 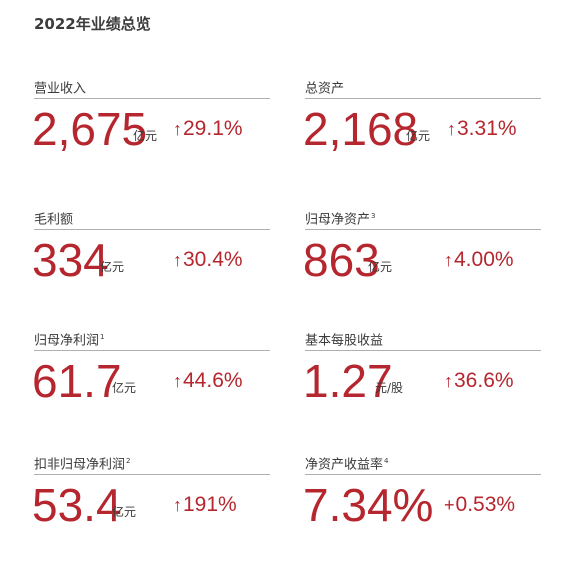 I want to click on metric-label: 扣非归母净利润2, so click(x=82, y=463).